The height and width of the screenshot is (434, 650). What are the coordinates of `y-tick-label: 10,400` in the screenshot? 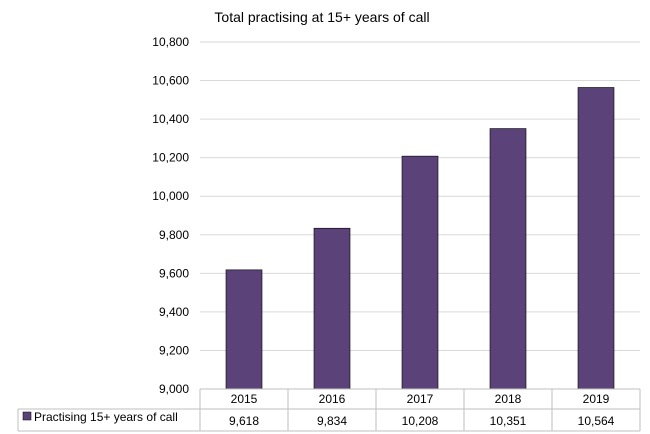 It's located at (170, 119).